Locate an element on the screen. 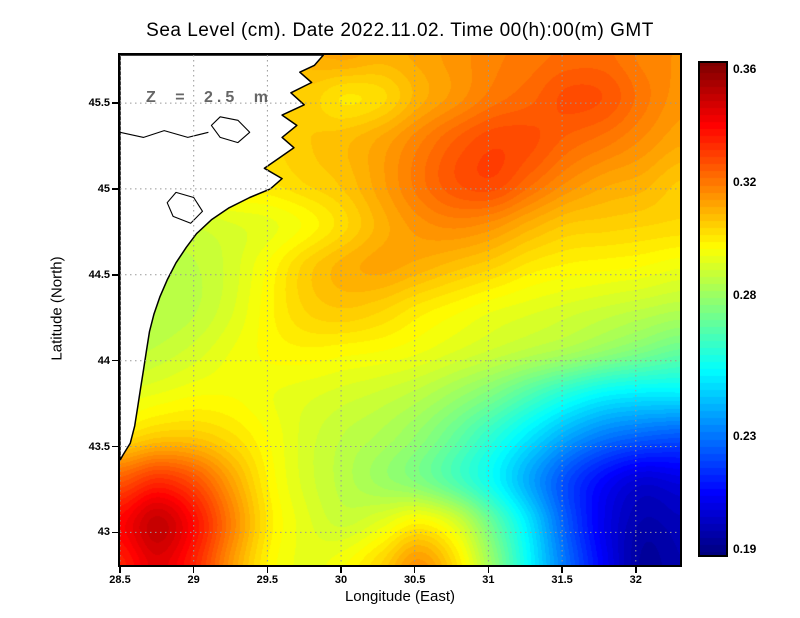  y-tick-label: 45 is located at coordinates (103, 188).